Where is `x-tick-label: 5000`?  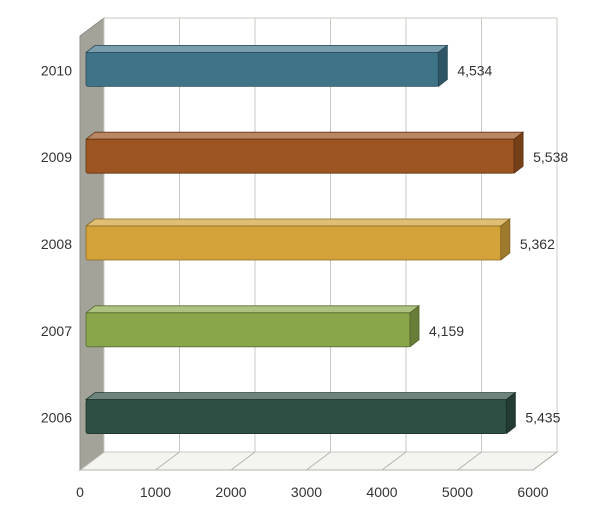 x-tick-label: 5000 is located at coordinates (457, 492).